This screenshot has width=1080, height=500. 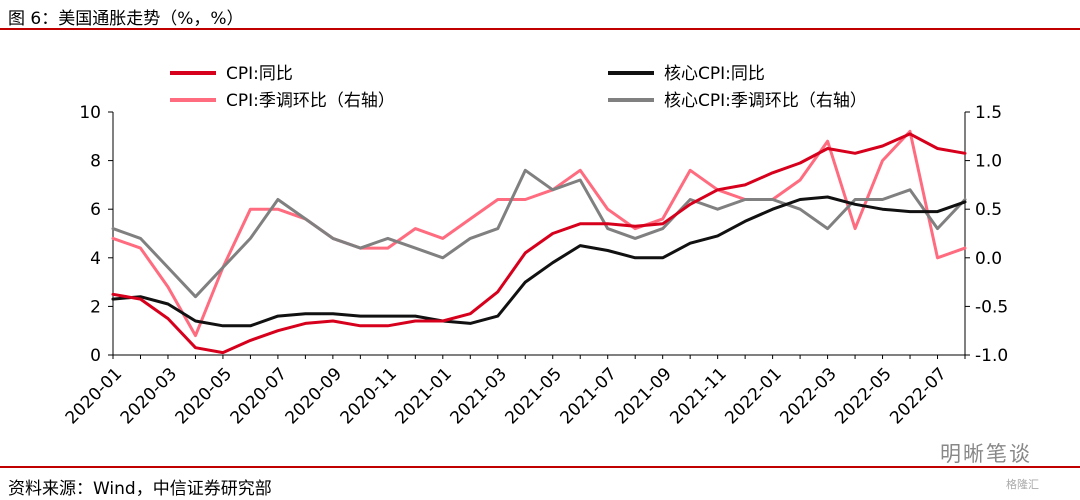 I want to click on watermark-logo: 格隆汇, so click(x=1022, y=484).